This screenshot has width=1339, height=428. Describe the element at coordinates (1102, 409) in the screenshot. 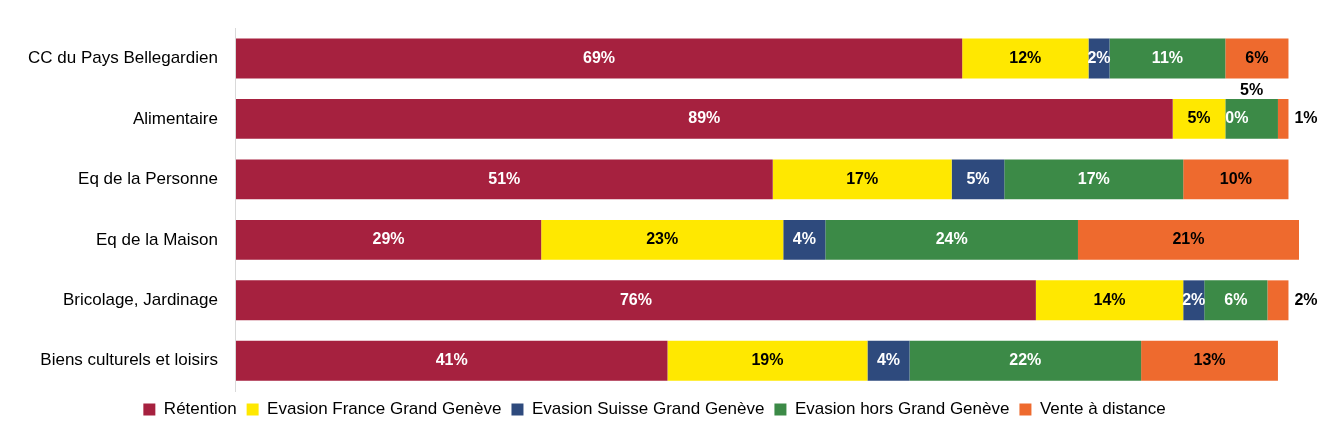

I see `legend-label: Vente à distance` at that location.